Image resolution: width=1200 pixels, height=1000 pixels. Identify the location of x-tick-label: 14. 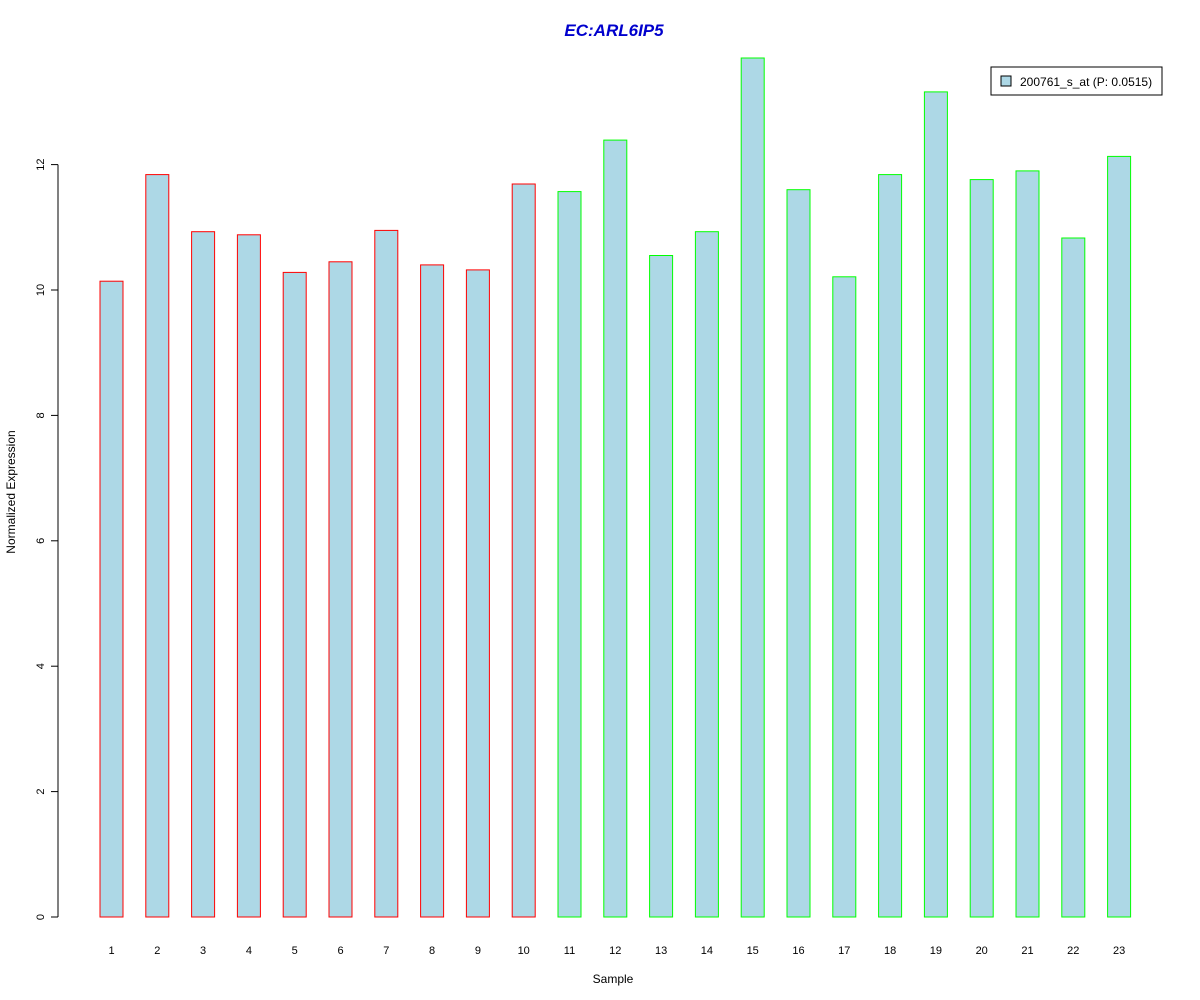
(707, 951).